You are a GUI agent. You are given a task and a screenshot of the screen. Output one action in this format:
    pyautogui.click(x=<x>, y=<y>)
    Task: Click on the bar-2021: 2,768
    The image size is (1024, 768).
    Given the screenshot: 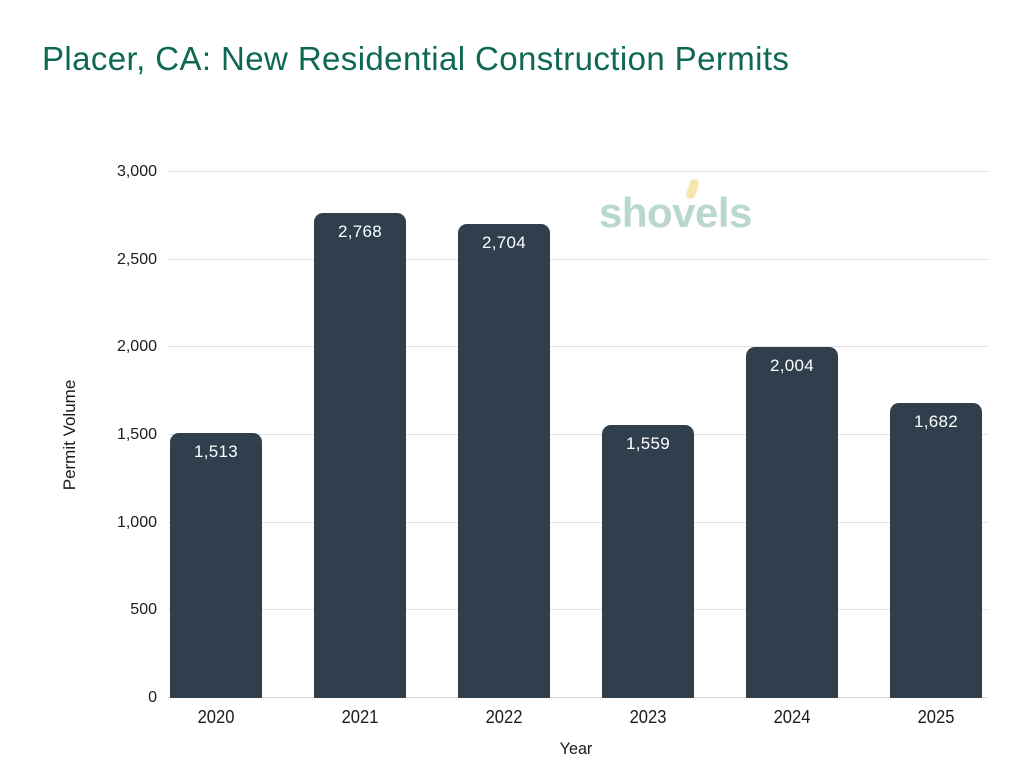 What is the action you would take?
    pyautogui.click(x=360, y=455)
    